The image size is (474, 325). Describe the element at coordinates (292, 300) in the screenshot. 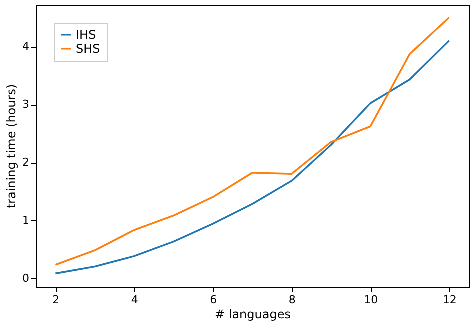

I see `x-tick-label: 8` at that location.